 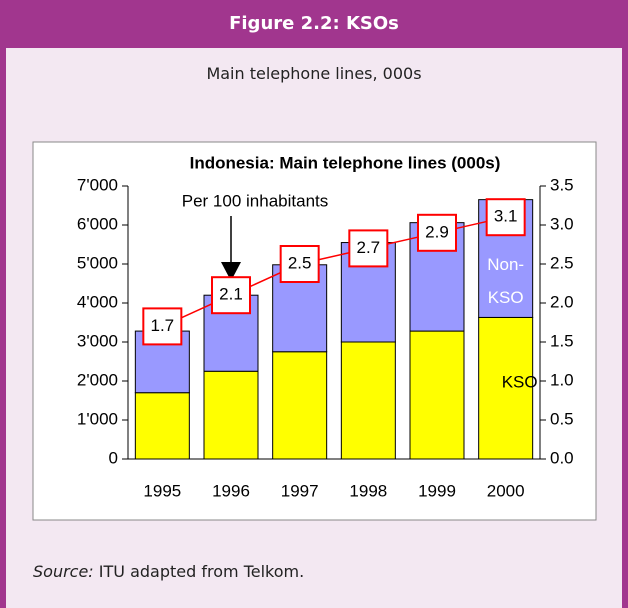 What do you see at coordinates (562, 223) in the screenshot?
I see `y2-tick-label: 3.0` at bounding box center [562, 223].